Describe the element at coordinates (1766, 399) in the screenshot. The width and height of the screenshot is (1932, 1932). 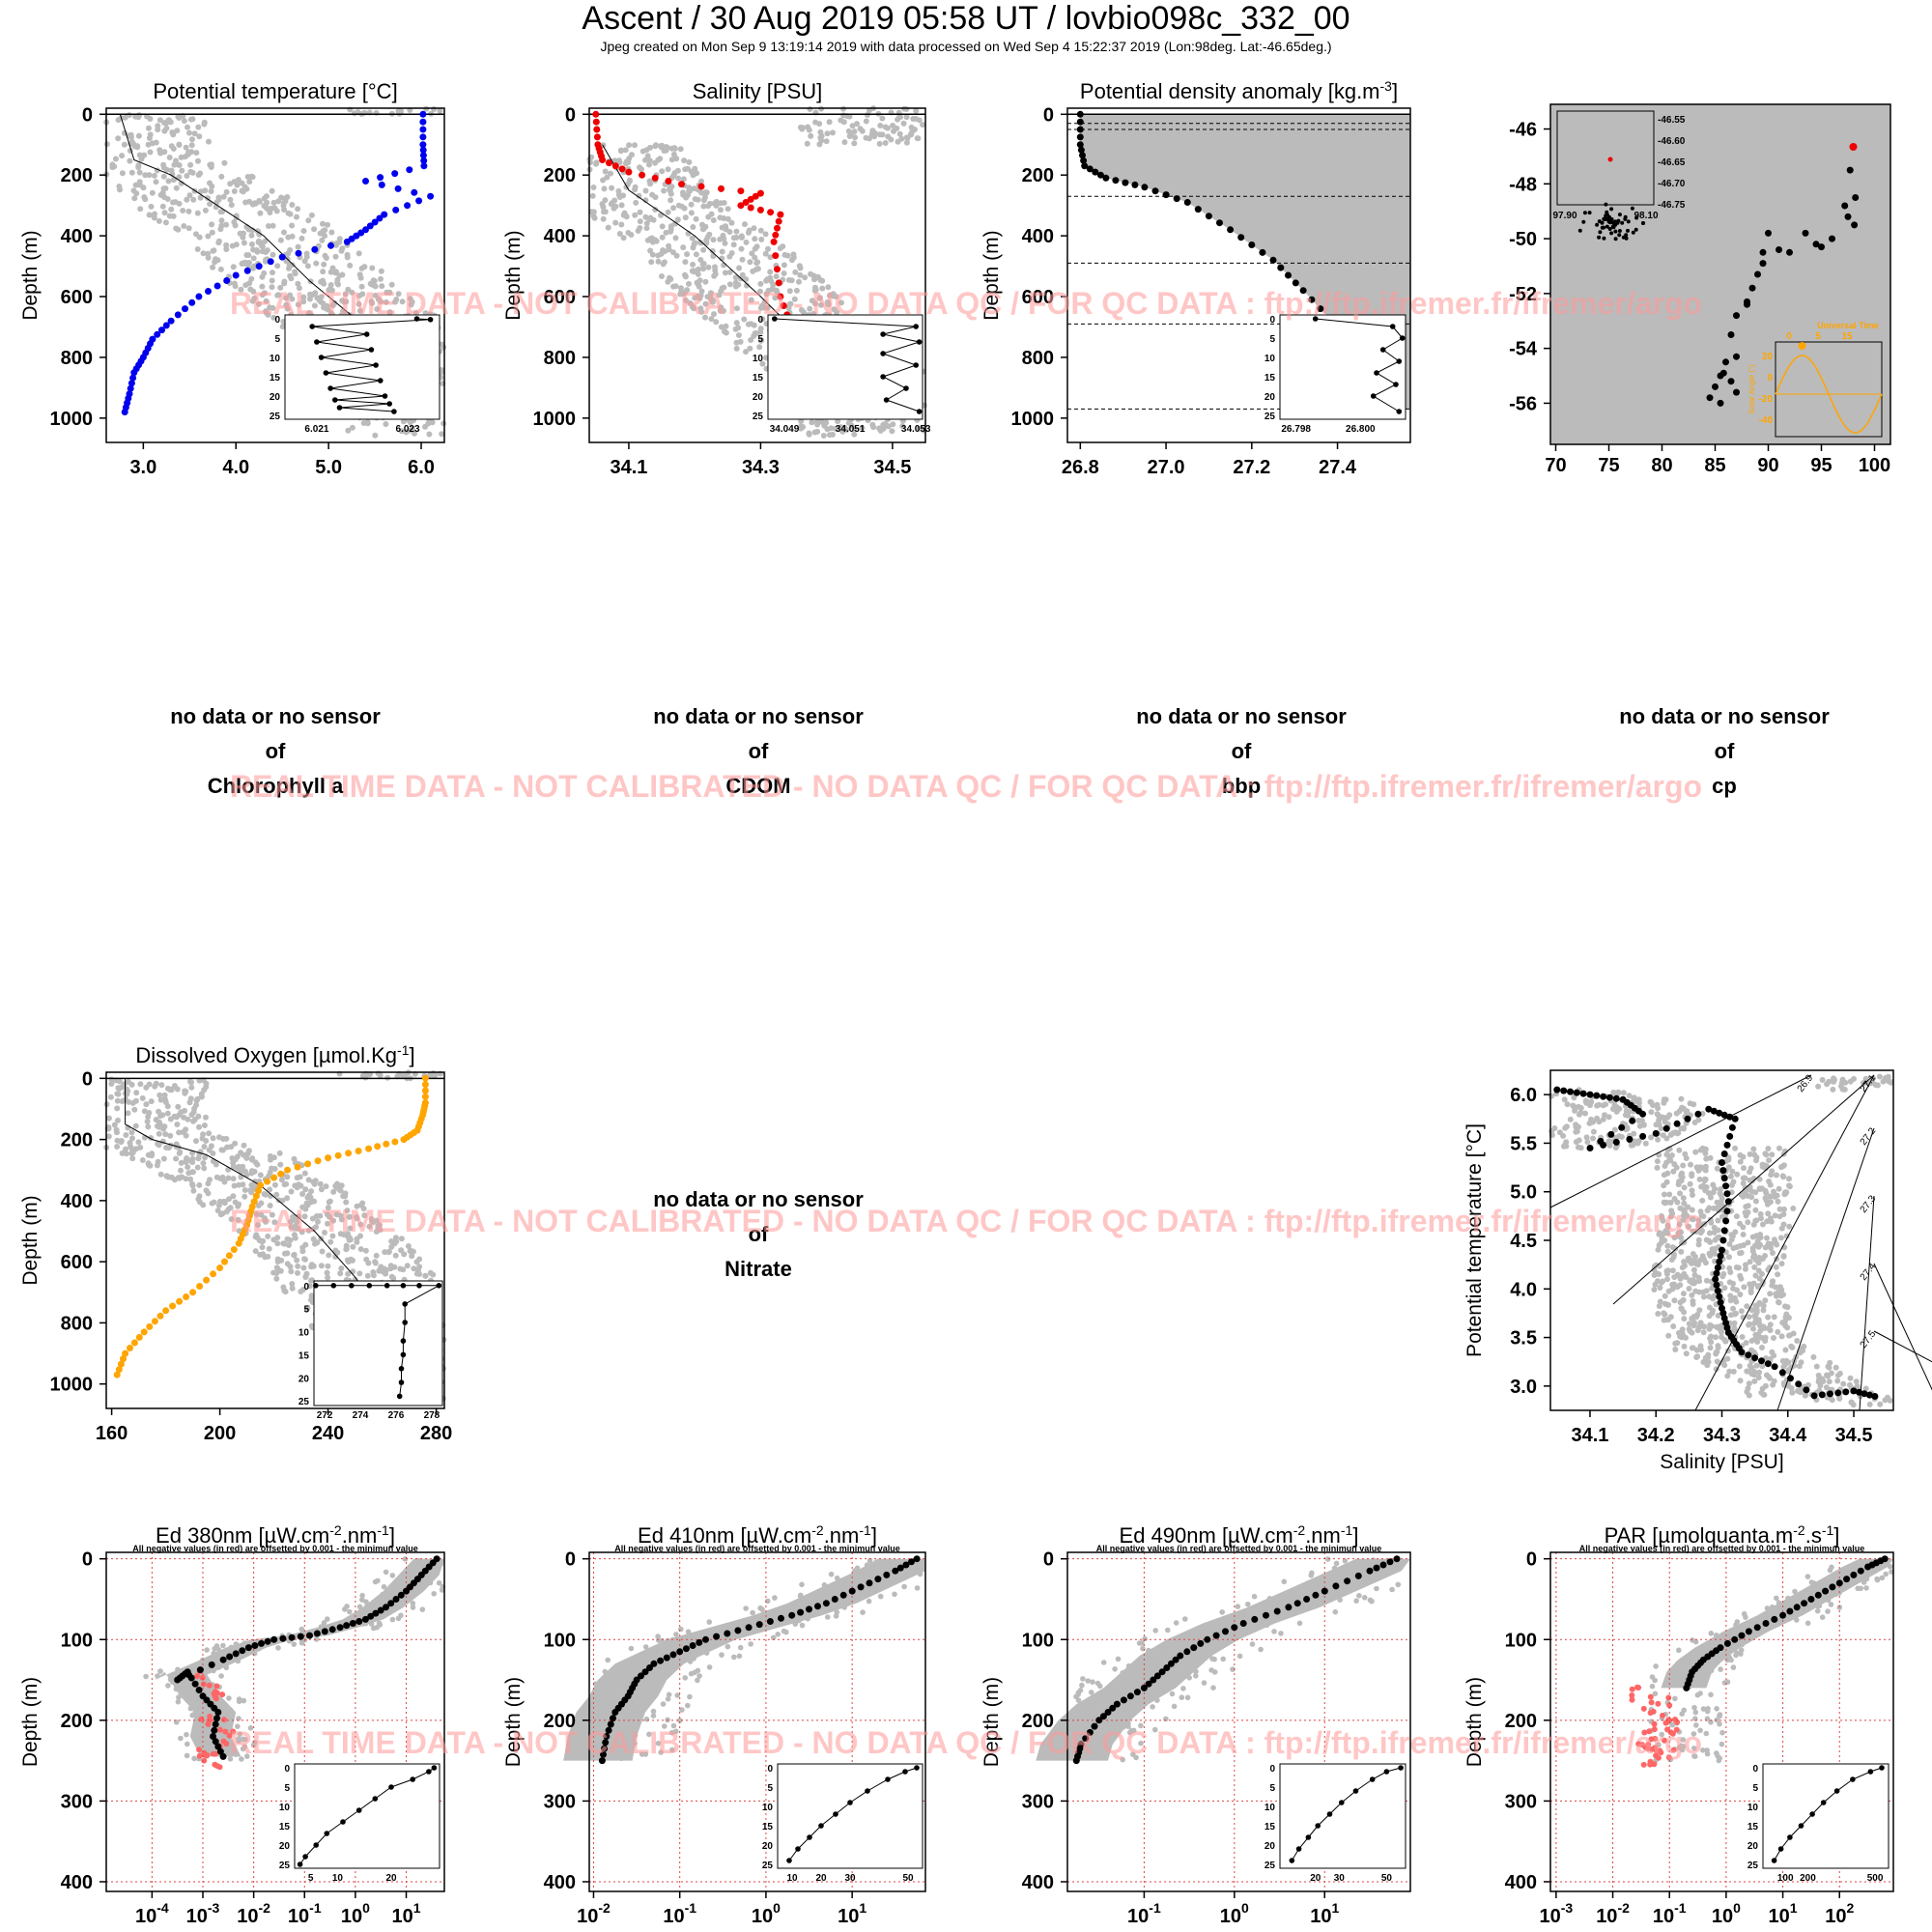
I see `sun-inset-y-tick: -20` at that location.